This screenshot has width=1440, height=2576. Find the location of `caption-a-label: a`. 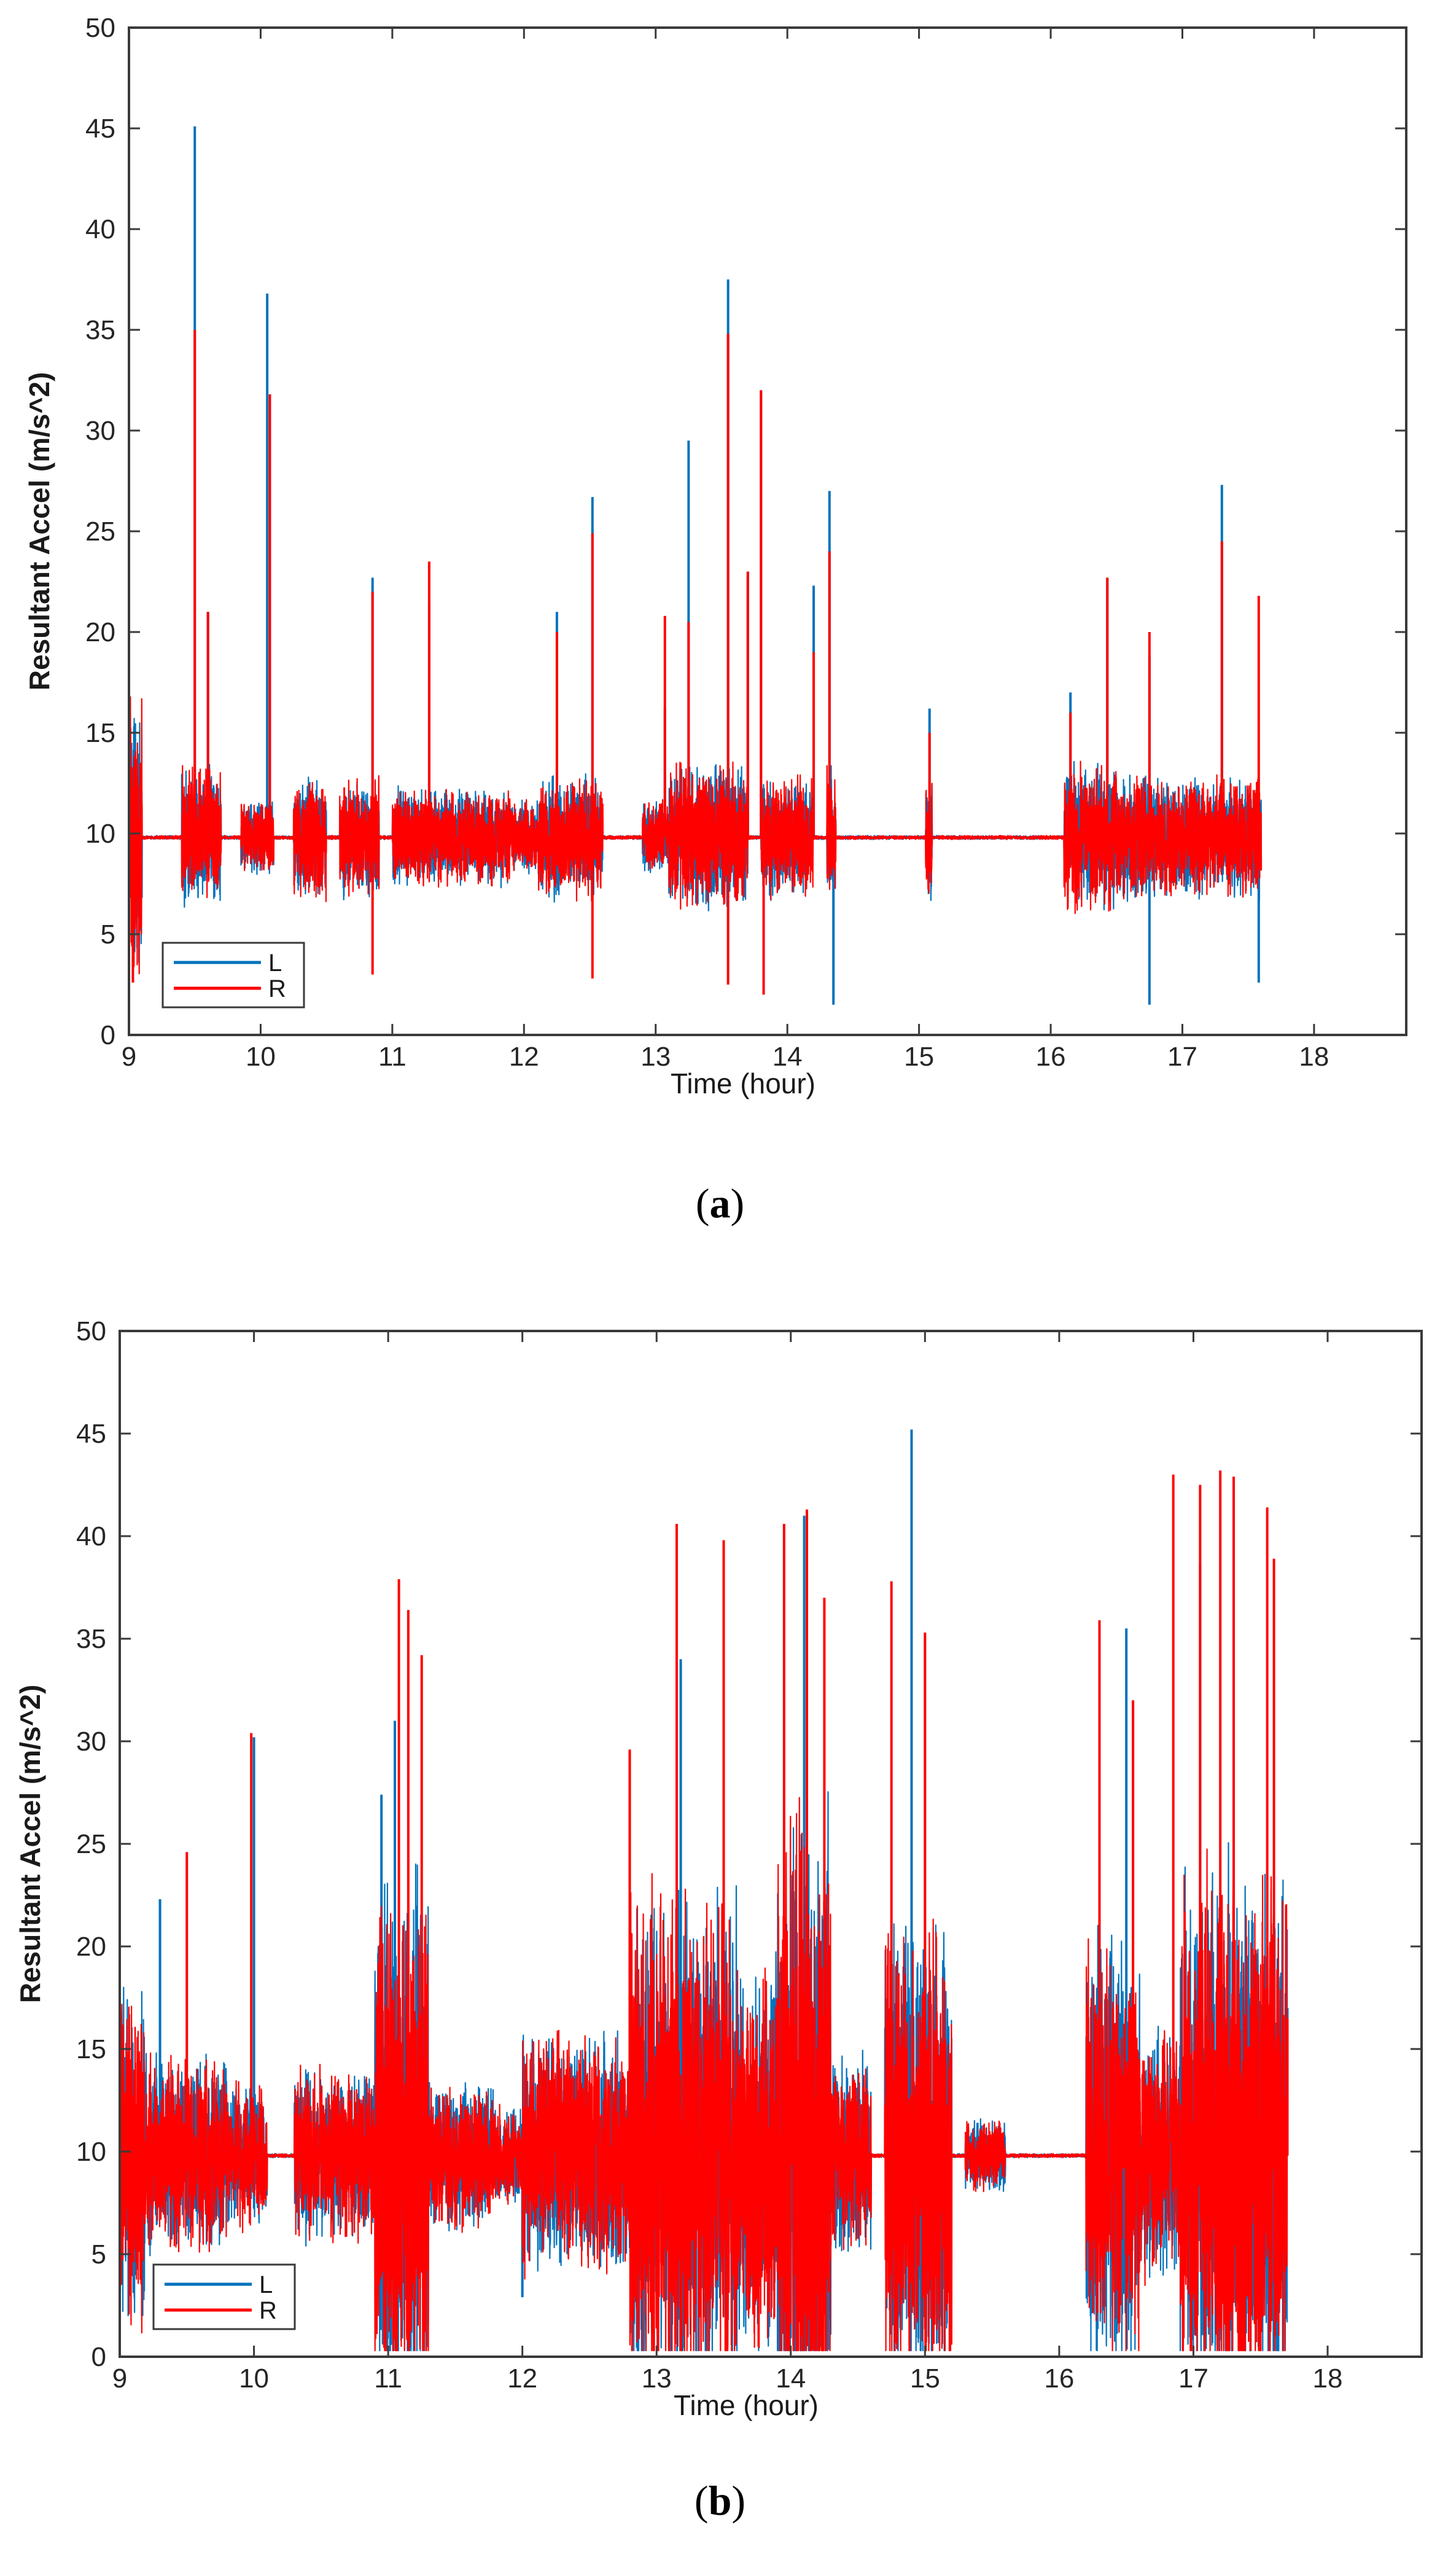

caption-a-label: a is located at coordinates (720, 1203).